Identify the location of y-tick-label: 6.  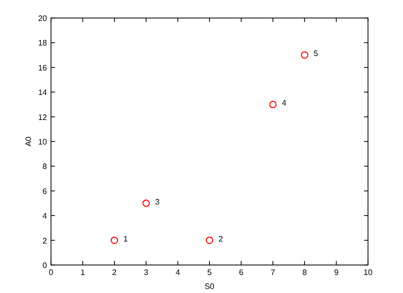
(45, 191).